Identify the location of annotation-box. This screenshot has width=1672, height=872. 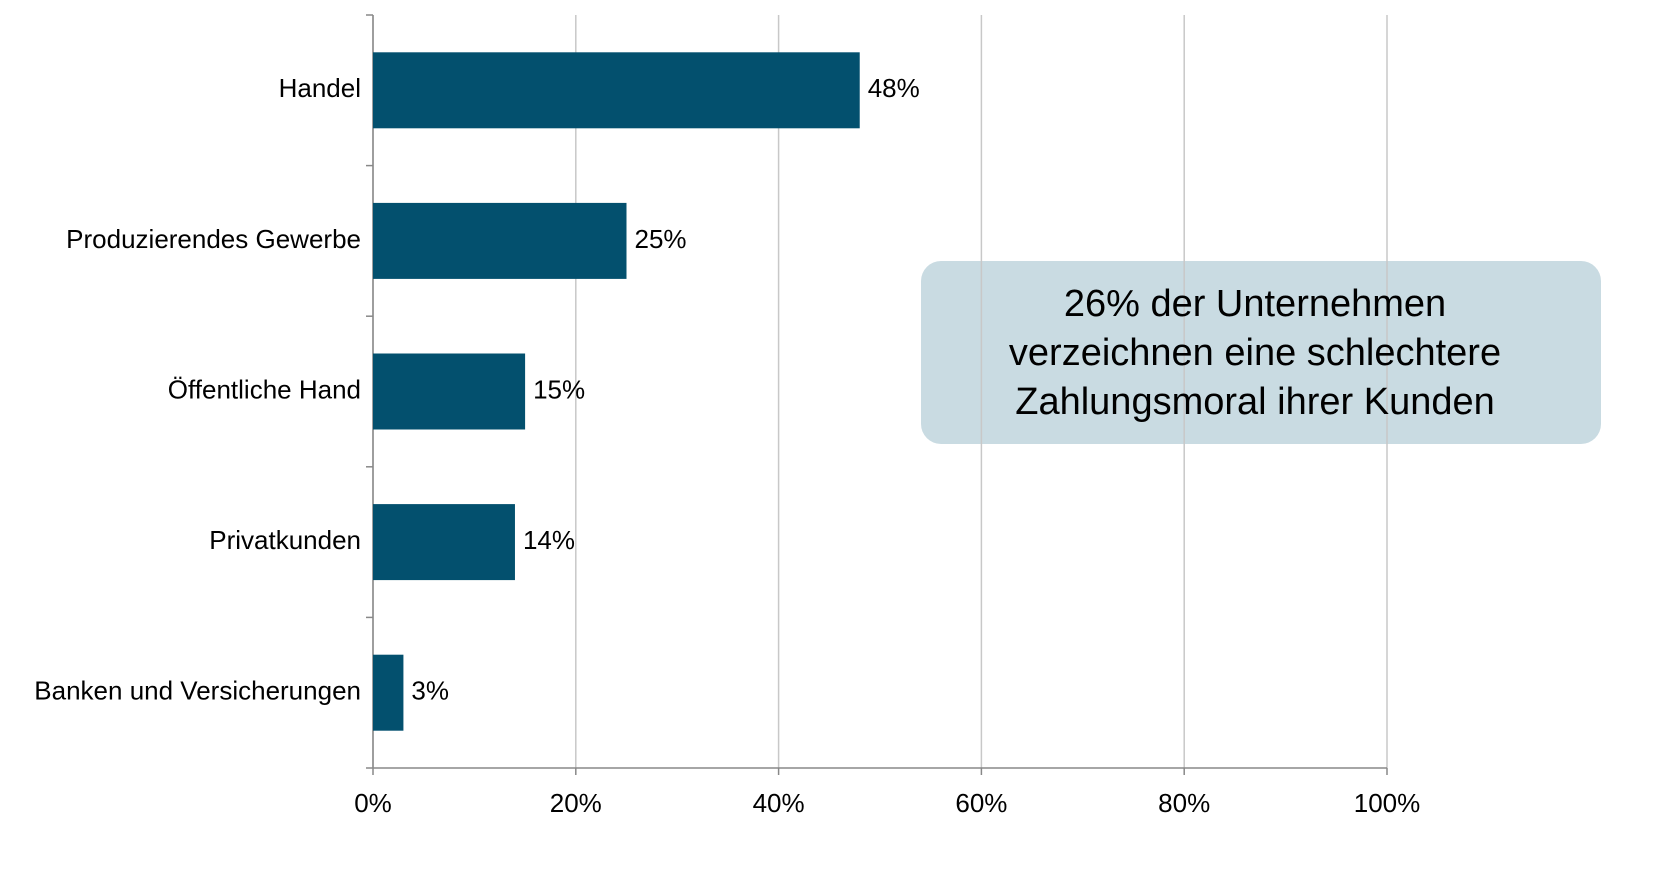
(1261, 352).